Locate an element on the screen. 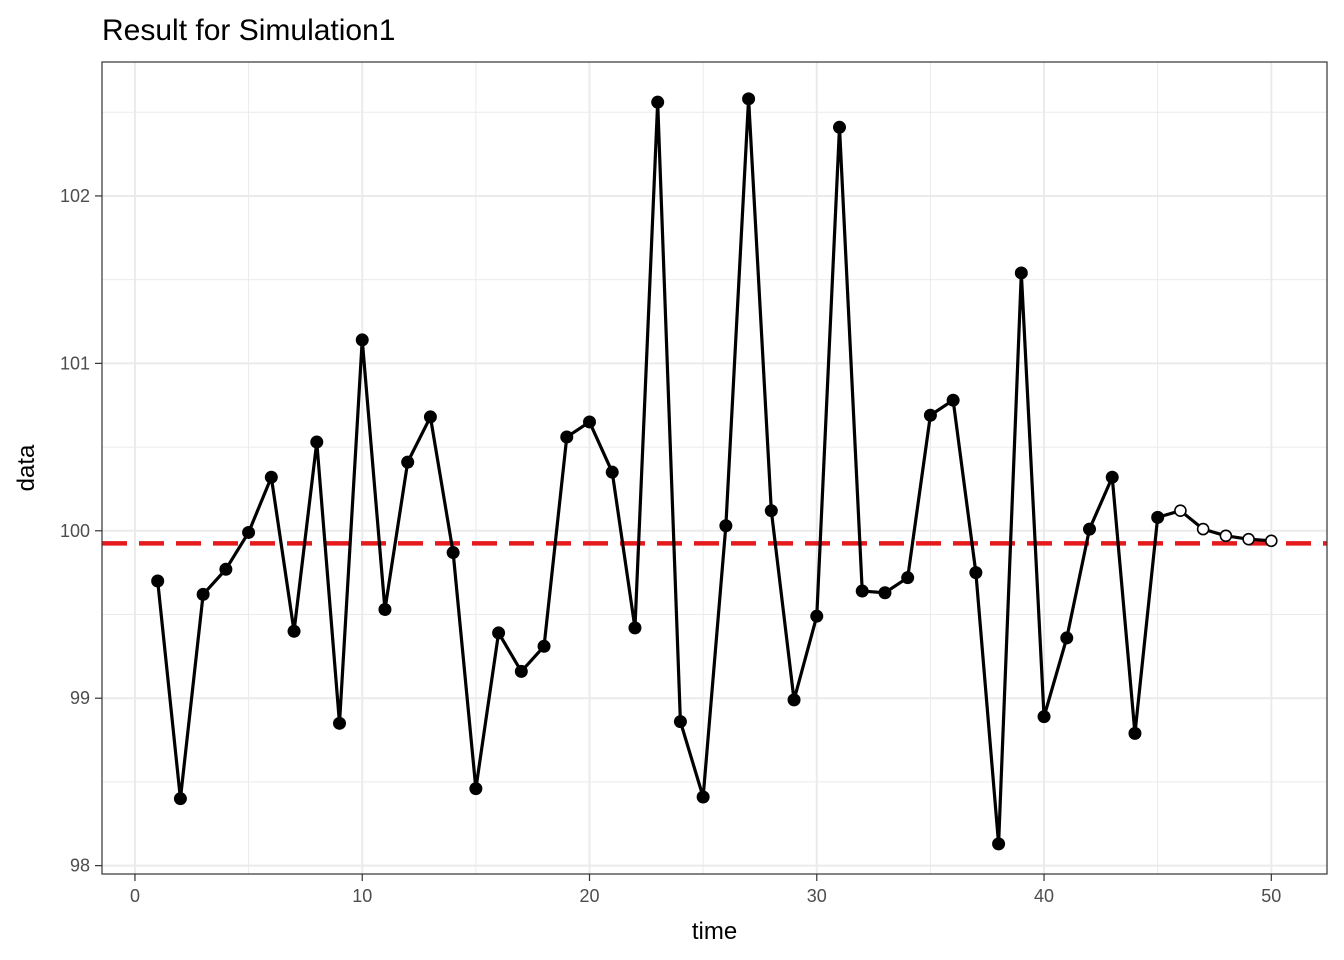  x-tick-label: 20 is located at coordinates (589, 896).